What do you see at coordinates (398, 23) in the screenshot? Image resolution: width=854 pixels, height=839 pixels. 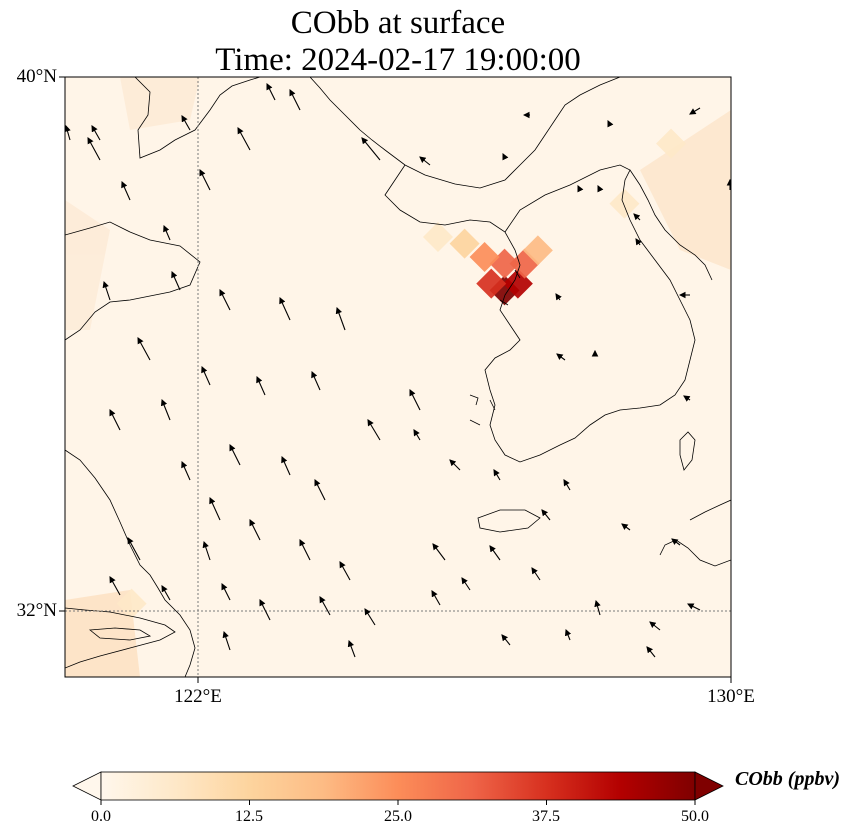 I see `map-title-line1: CObb at surface` at bounding box center [398, 23].